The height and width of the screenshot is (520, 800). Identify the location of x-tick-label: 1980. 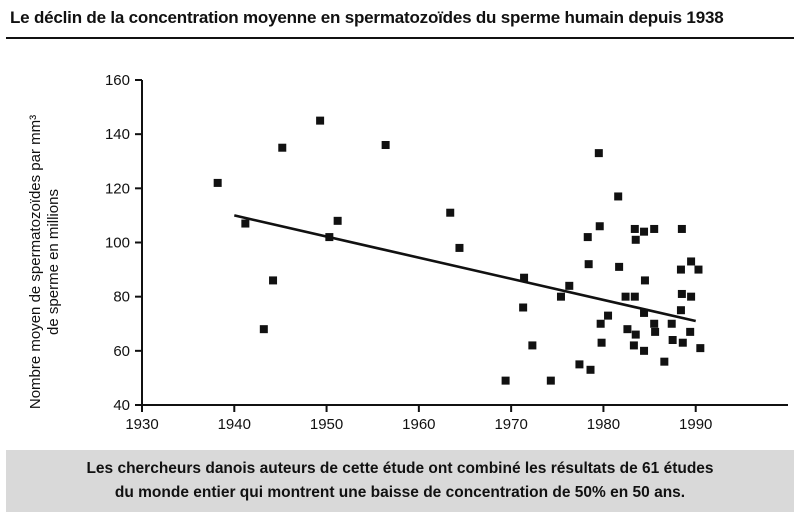
(603, 424).